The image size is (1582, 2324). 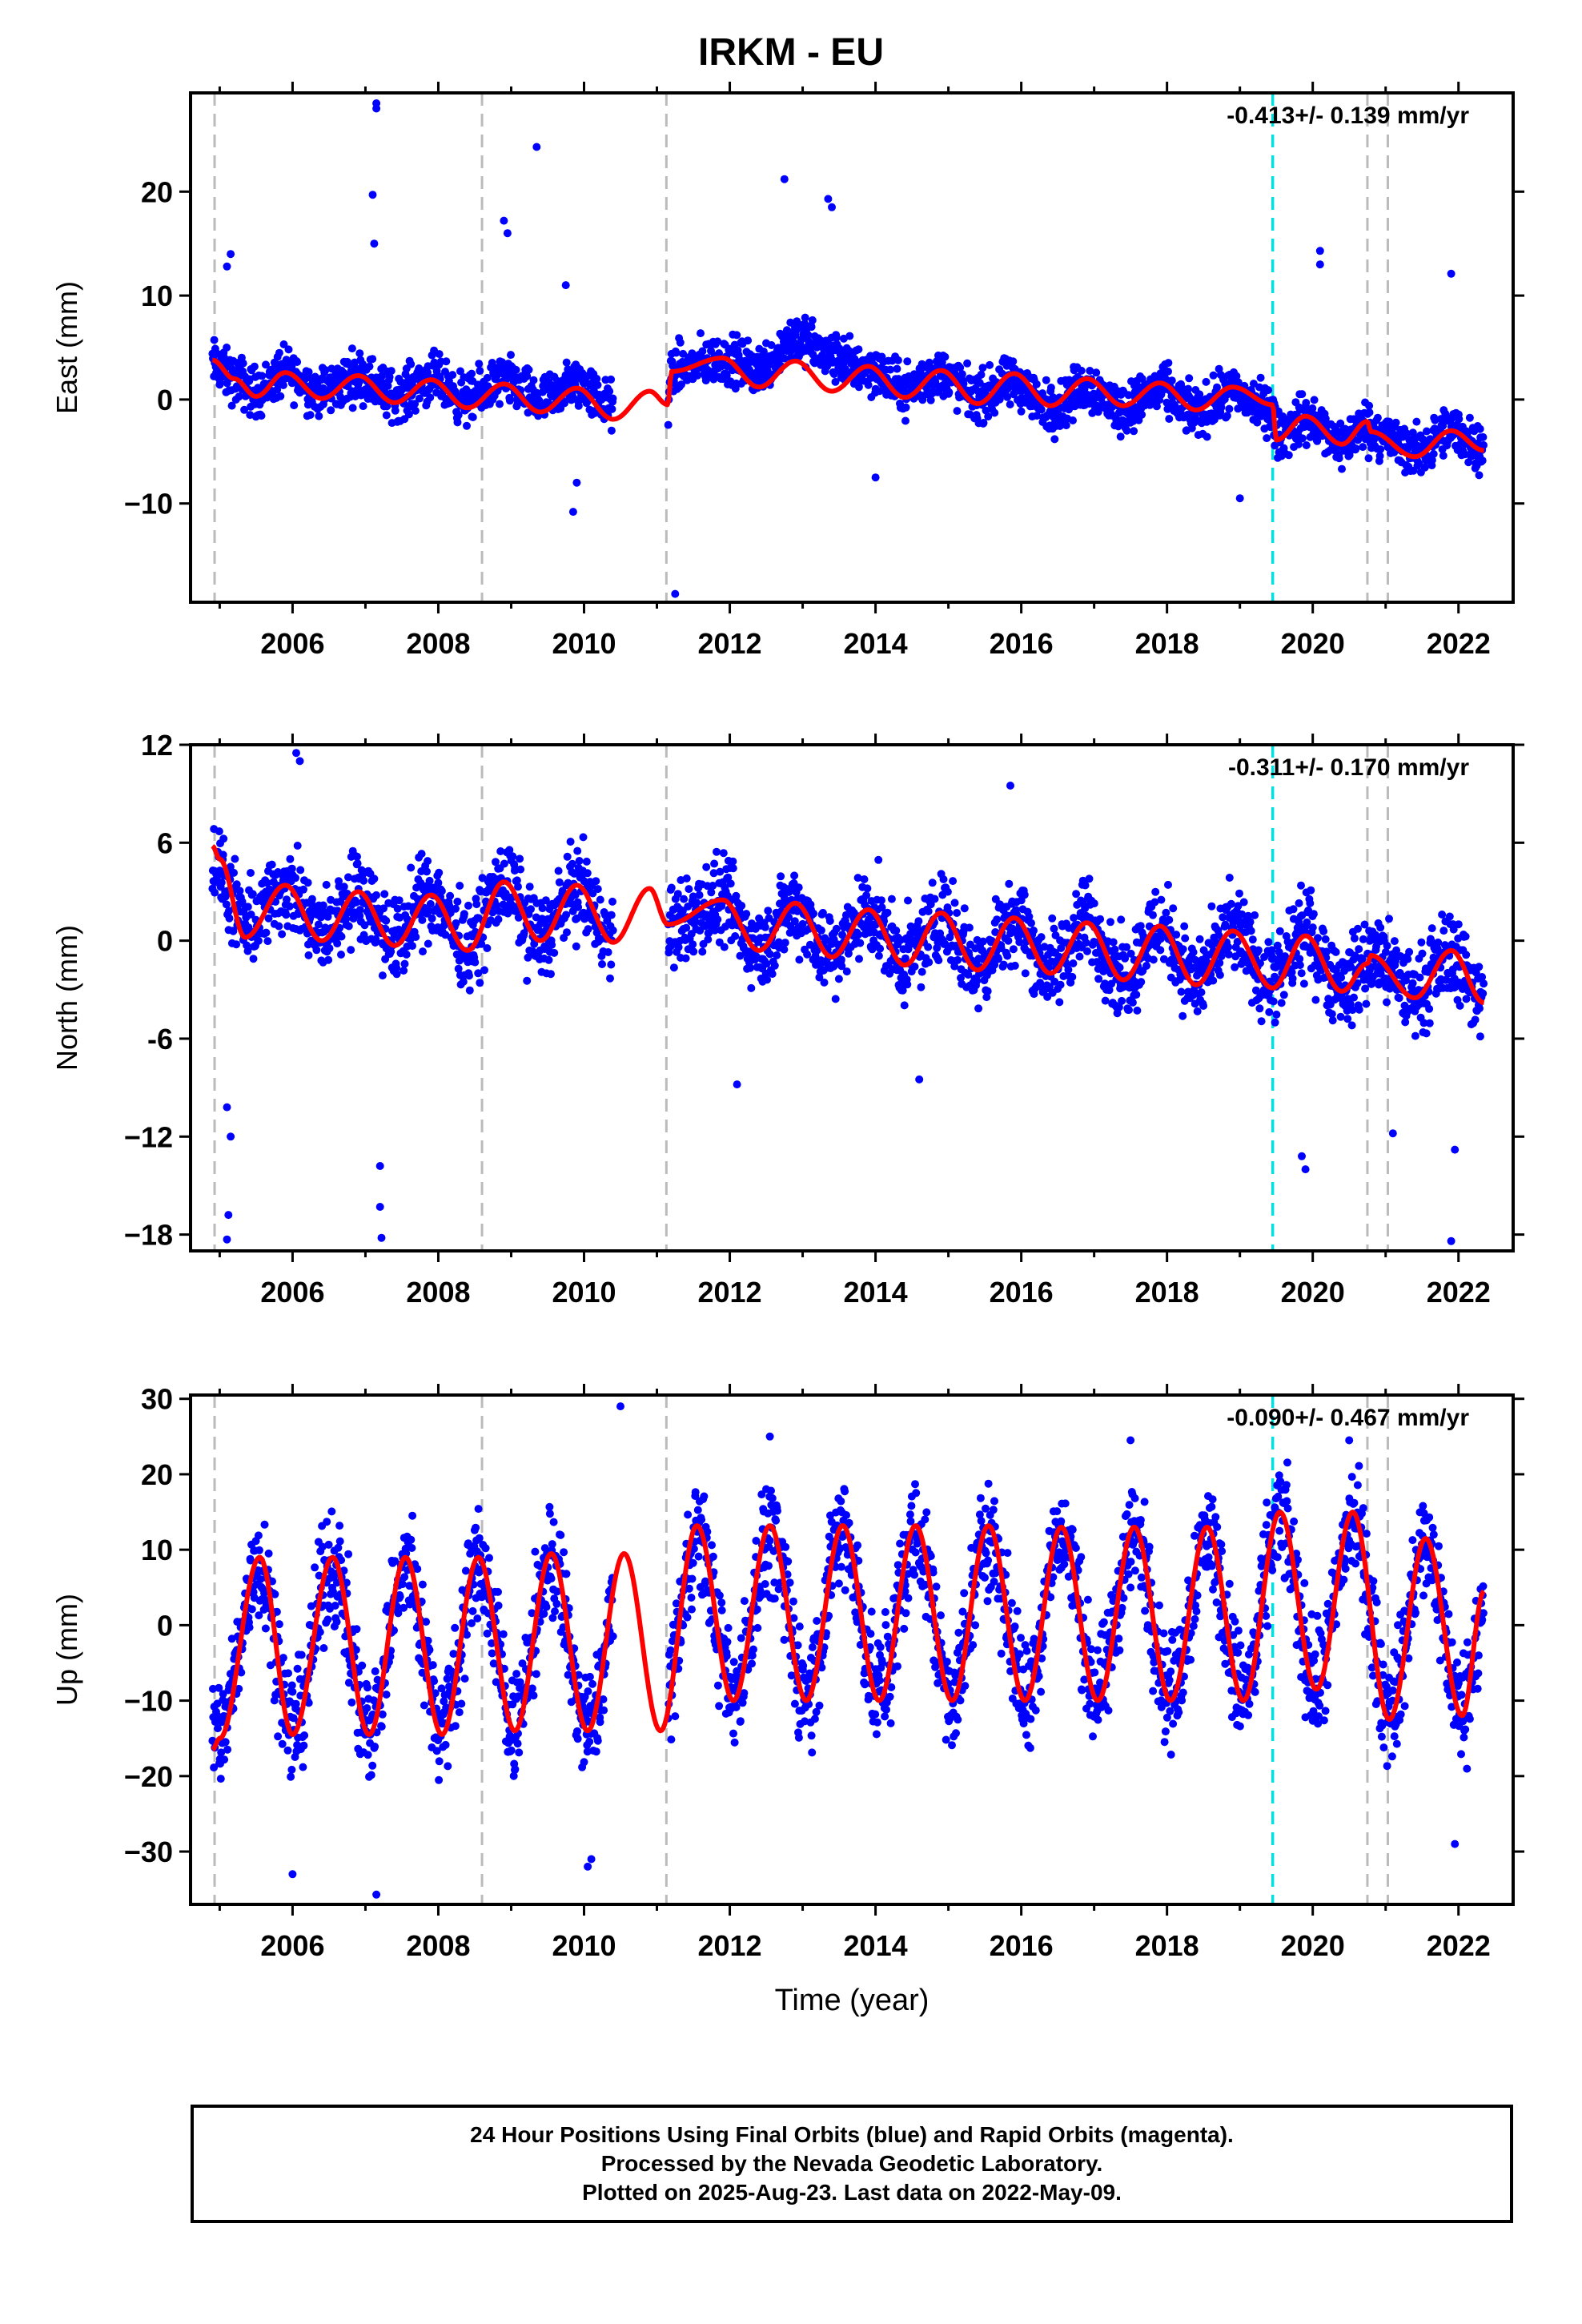 I want to click on x-tick-label: 2014, so click(x=876, y=644).